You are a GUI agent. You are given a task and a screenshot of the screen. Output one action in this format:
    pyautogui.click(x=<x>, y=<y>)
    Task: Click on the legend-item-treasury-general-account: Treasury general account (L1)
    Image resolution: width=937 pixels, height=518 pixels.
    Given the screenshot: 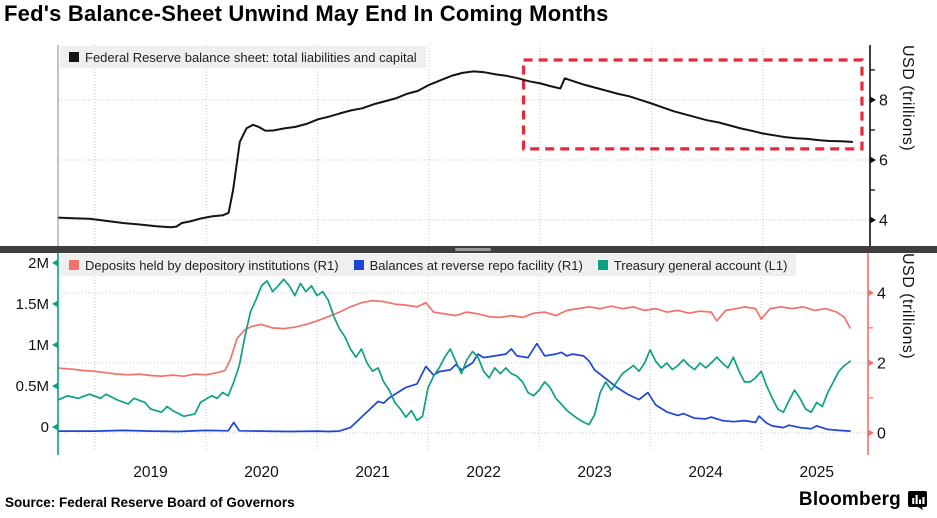 What is the action you would take?
    pyautogui.click(x=692, y=265)
    